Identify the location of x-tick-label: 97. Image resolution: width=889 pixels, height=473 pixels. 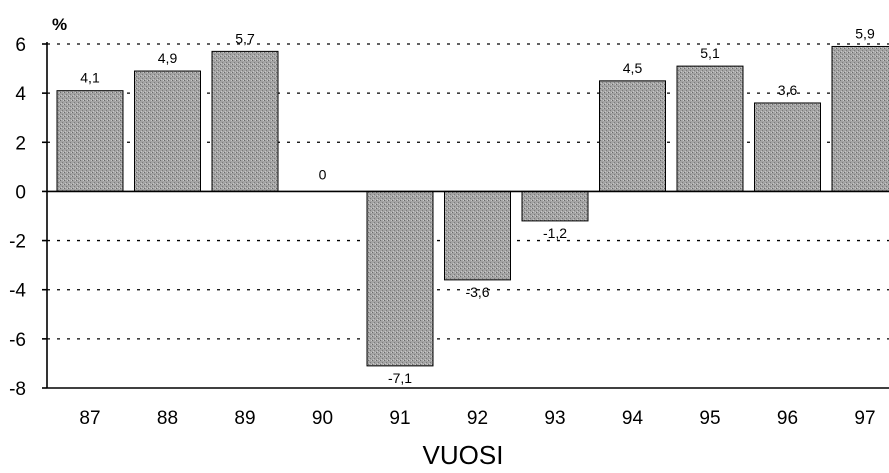
(864, 418).